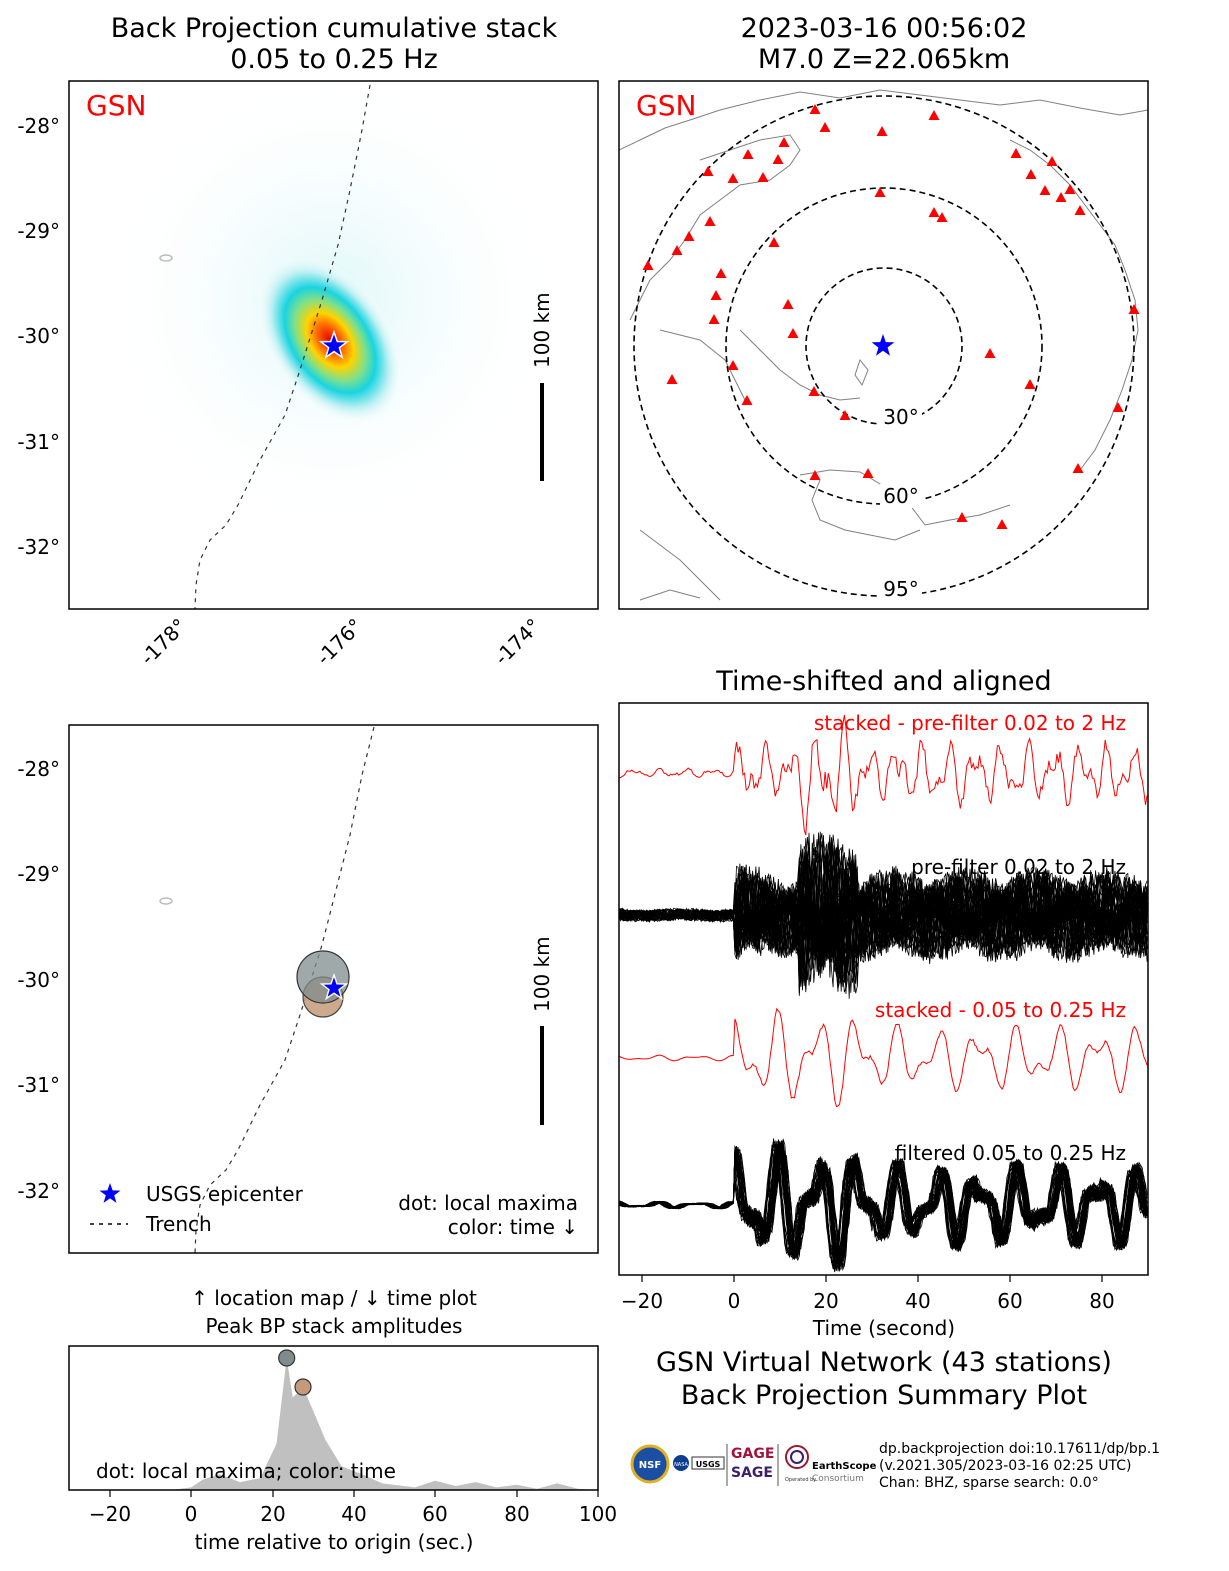 Image resolution: width=1229 pixels, height=1571 pixels. What do you see at coordinates (884, 59) in the screenshot?
I see `station-map-title-2: M7.0 Z=22.065km` at bounding box center [884, 59].